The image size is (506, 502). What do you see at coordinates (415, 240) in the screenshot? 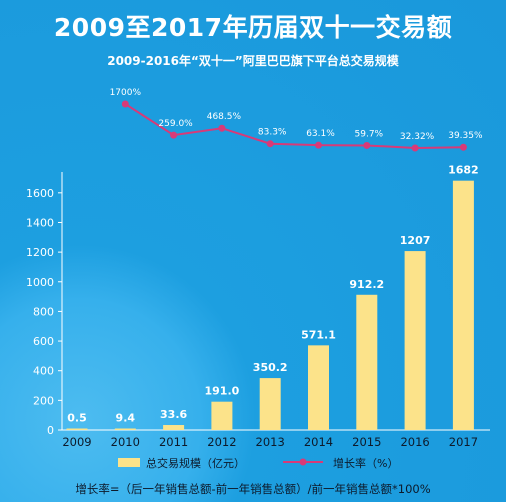
I see `bar-value-label: 1207` at bounding box center [415, 240].